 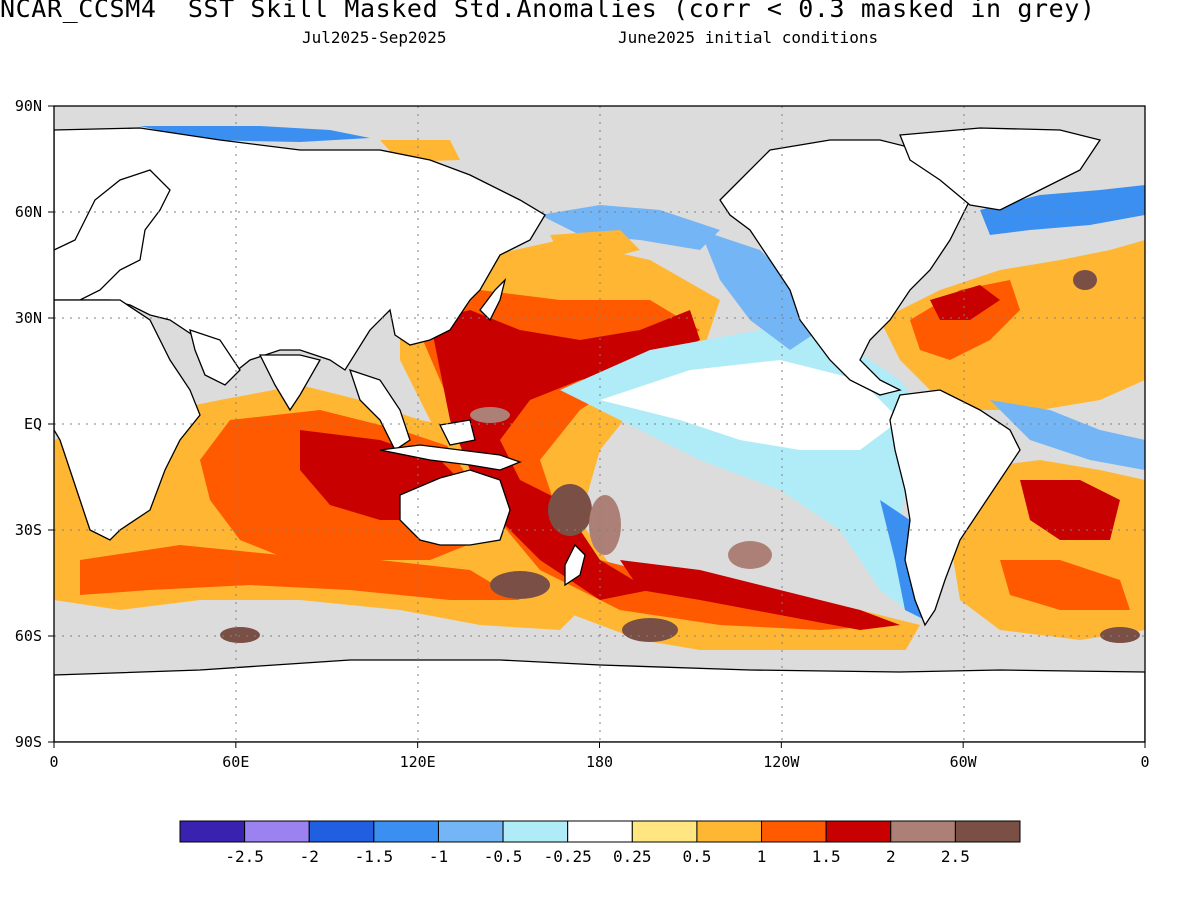 I want to click on colorbar-label: 0.5, so click(x=696, y=856).